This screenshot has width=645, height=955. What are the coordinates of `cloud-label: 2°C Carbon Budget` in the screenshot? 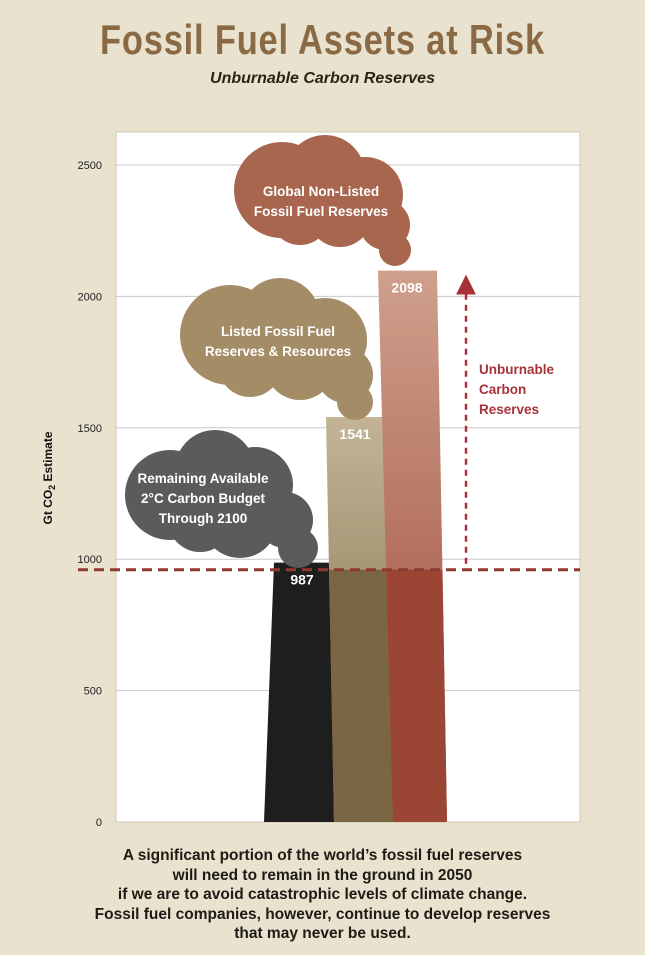 It's located at (203, 498).